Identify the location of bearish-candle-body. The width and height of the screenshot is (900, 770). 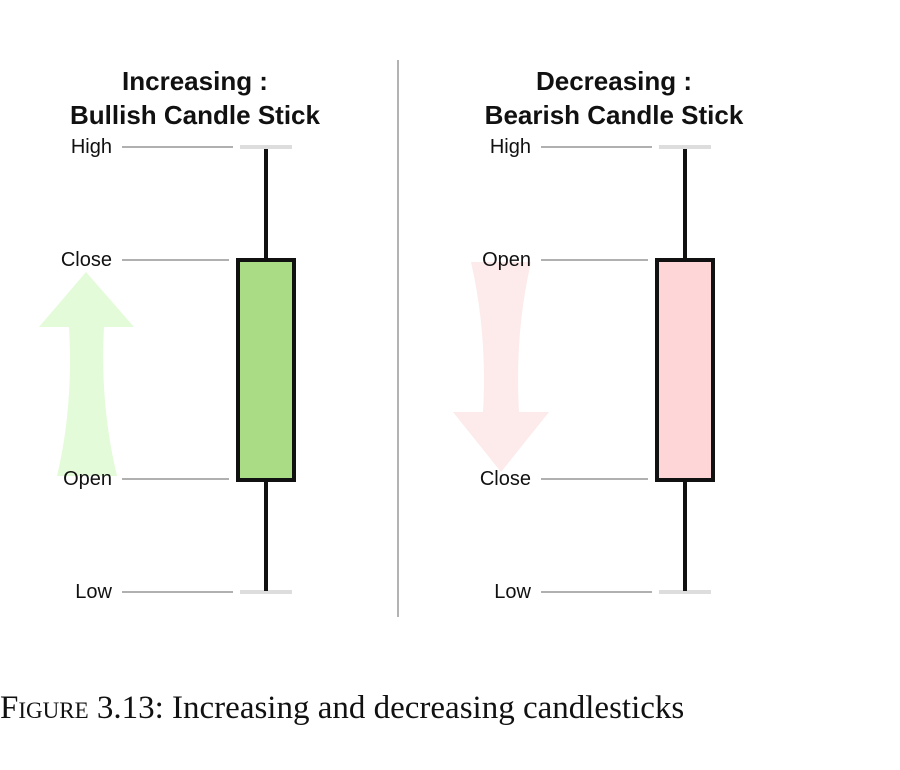
(685, 370).